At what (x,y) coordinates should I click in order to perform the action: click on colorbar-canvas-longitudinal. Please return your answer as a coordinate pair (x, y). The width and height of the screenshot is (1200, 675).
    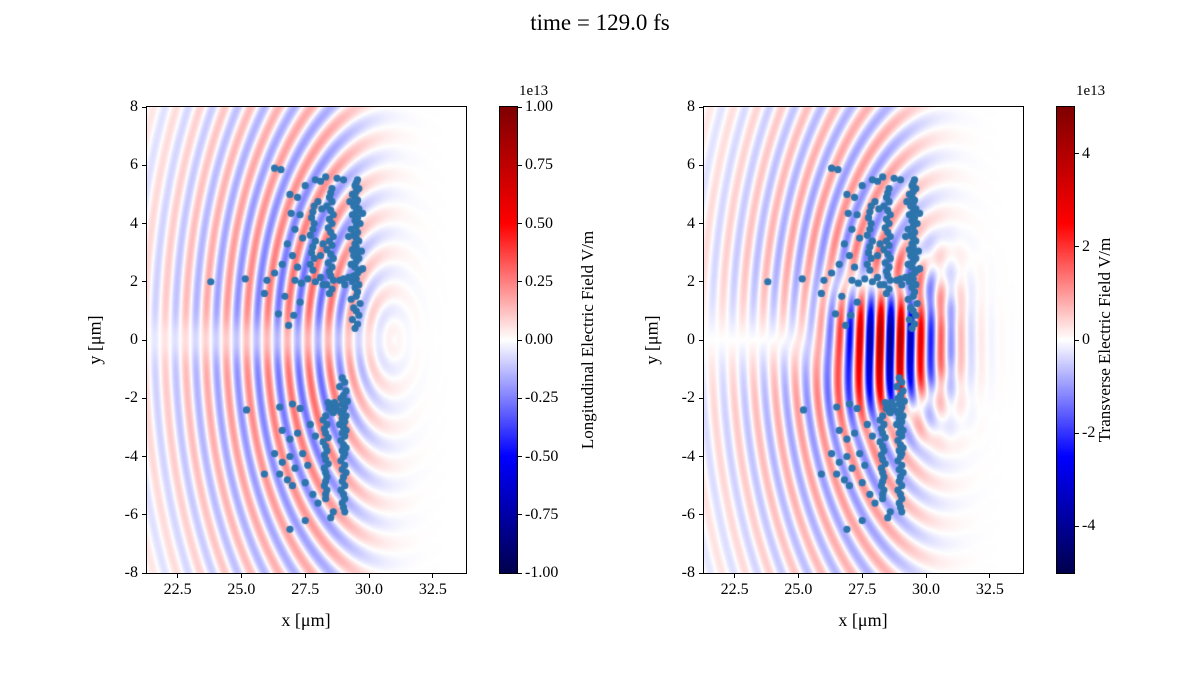
    Looking at the image, I should click on (508, 340).